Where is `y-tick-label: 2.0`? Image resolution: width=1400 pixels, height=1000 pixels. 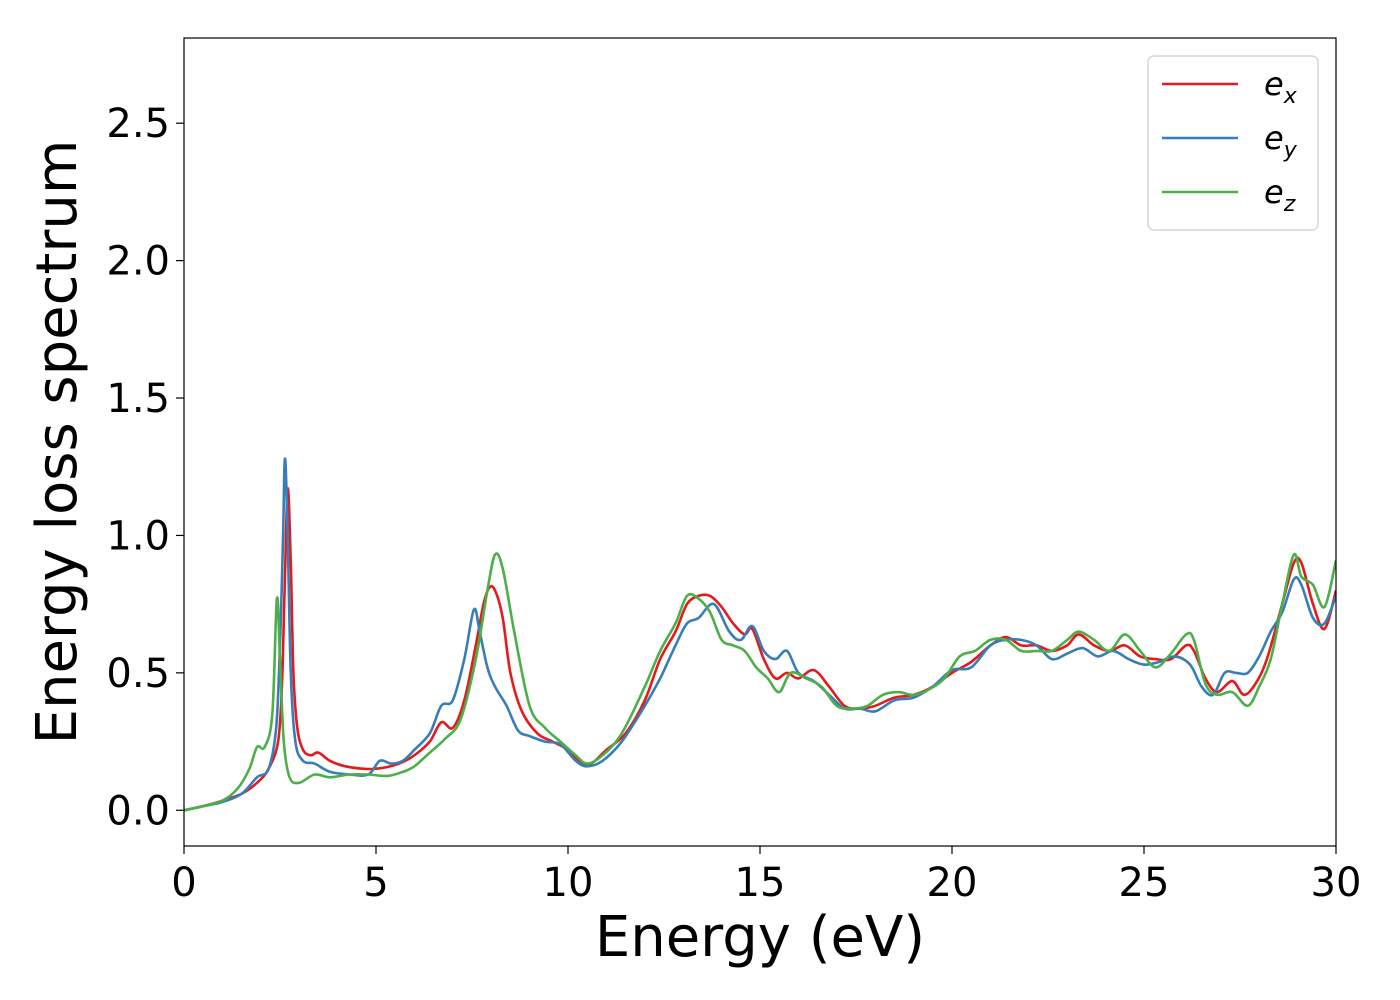 y-tick-label: 2.0 is located at coordinates (138, 262).